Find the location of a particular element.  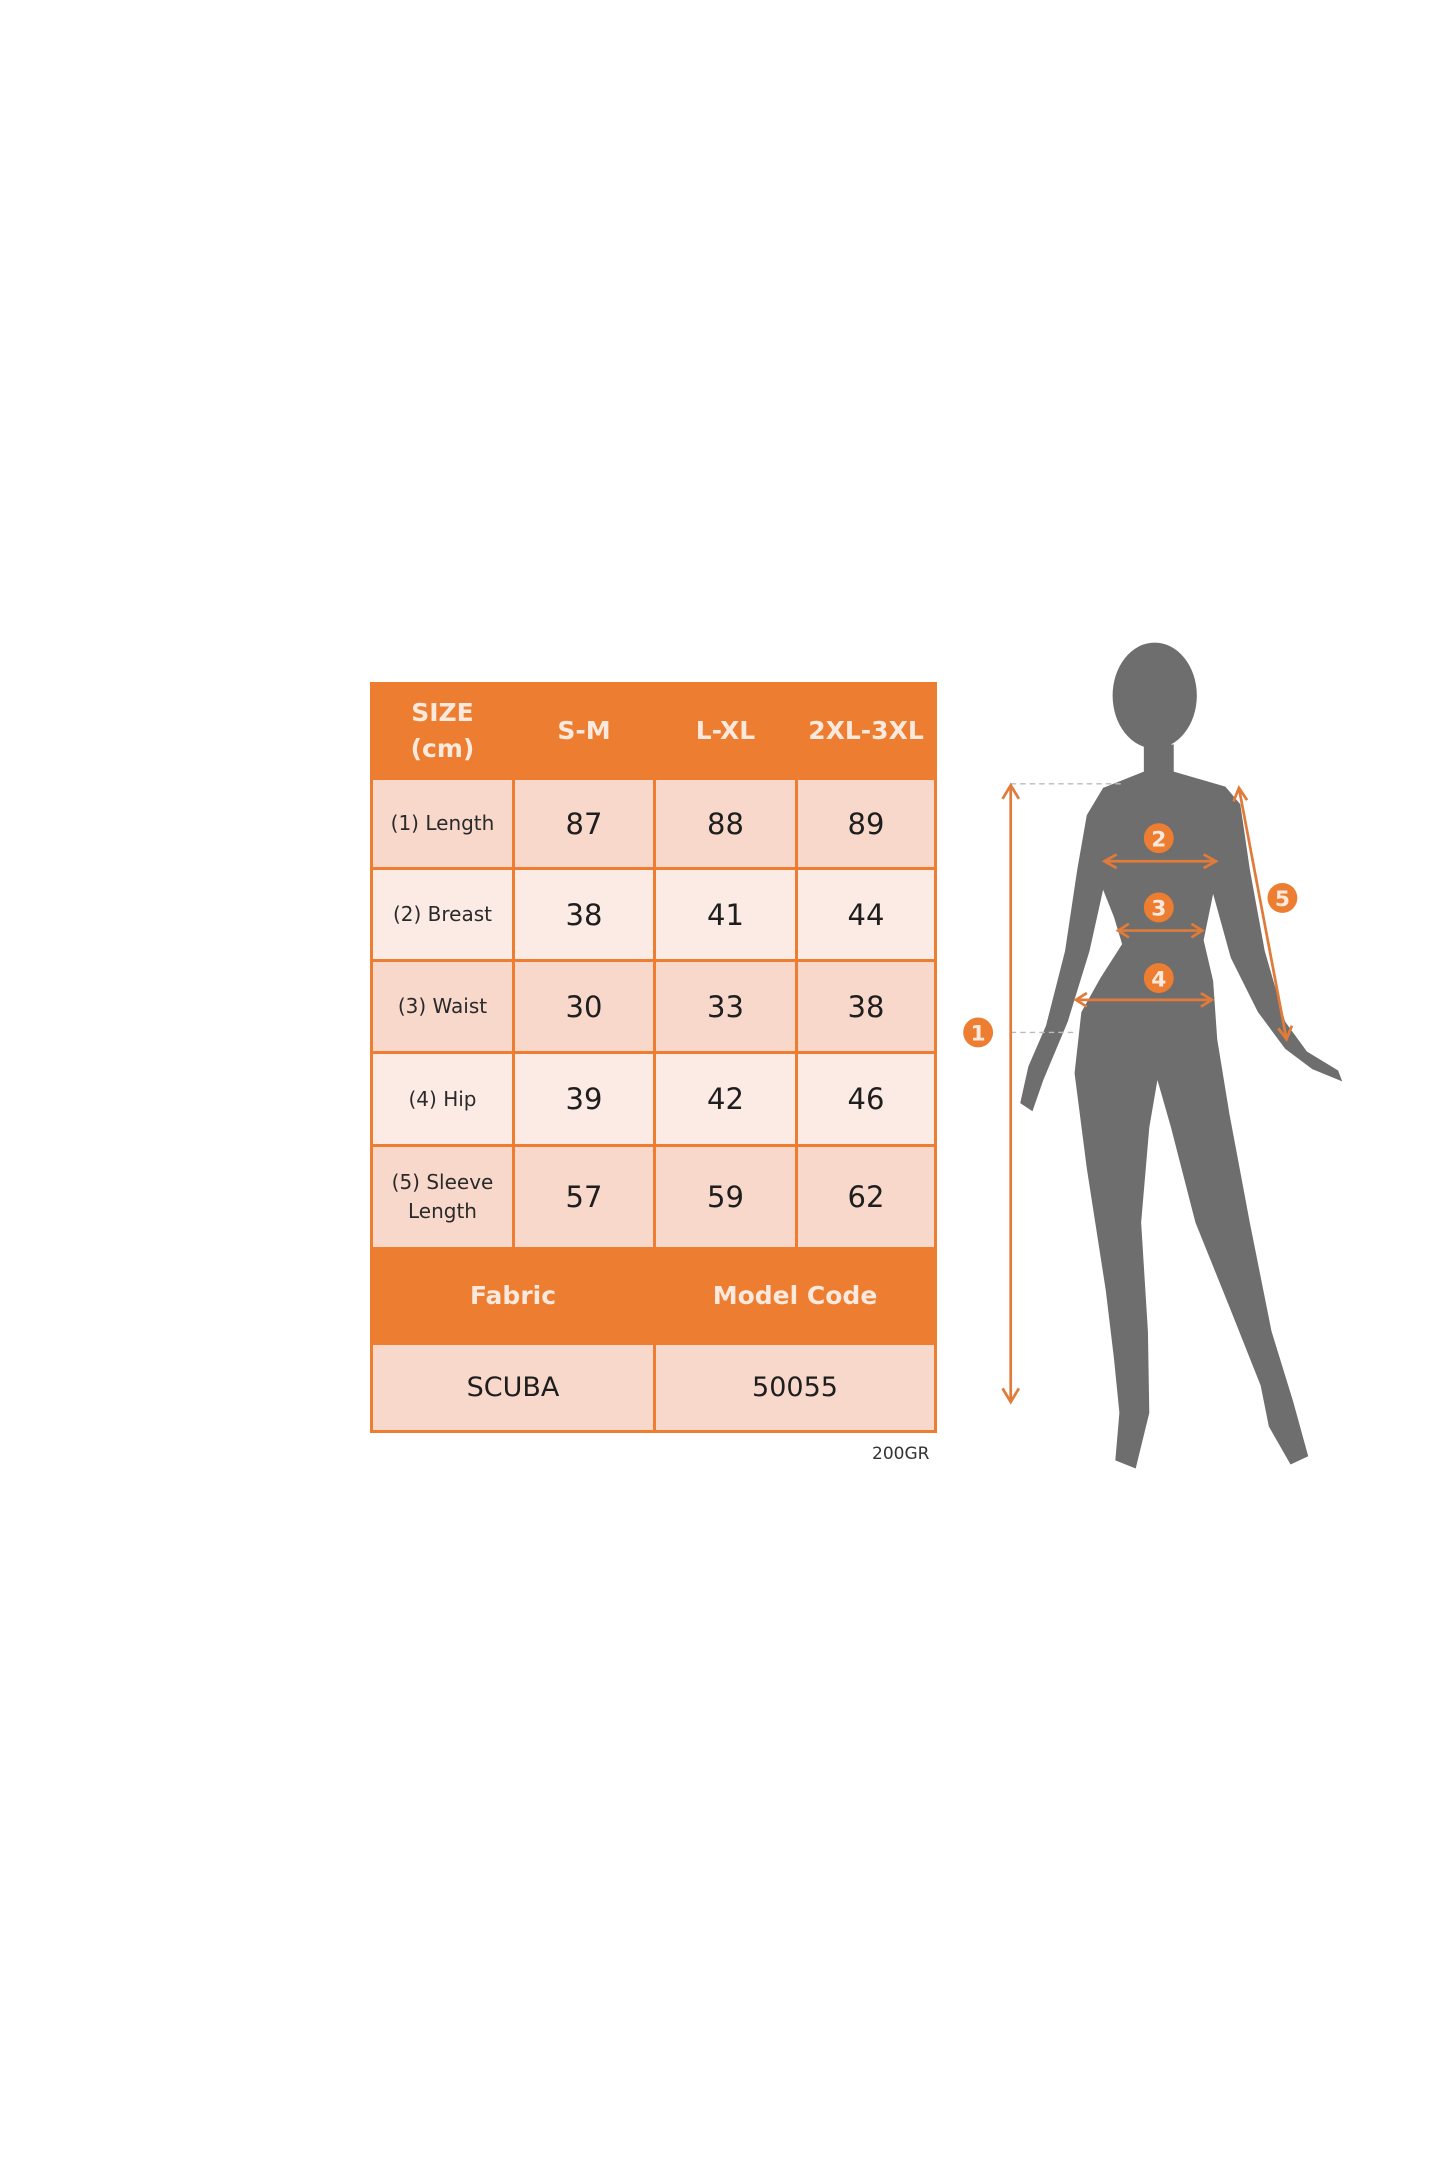

weight-note: 200GR is located at coordinates (901, 1454).